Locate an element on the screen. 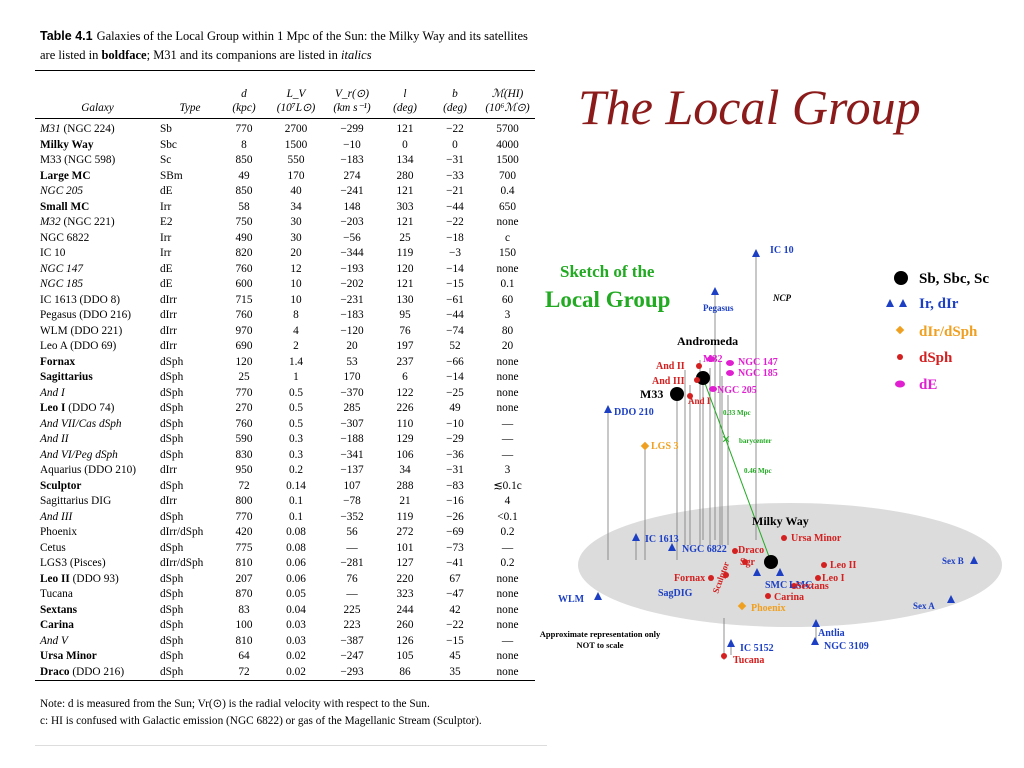  value-cell: 110 is located at coordinates (405, 423).